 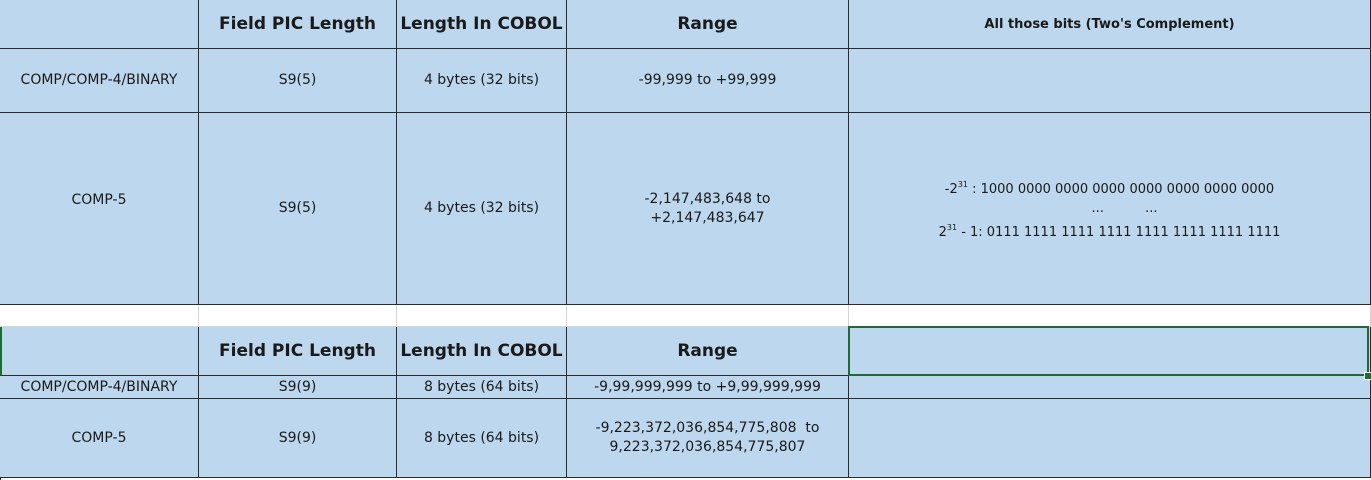 I want to click on t1-header-blank, so click(x=99, y=24).